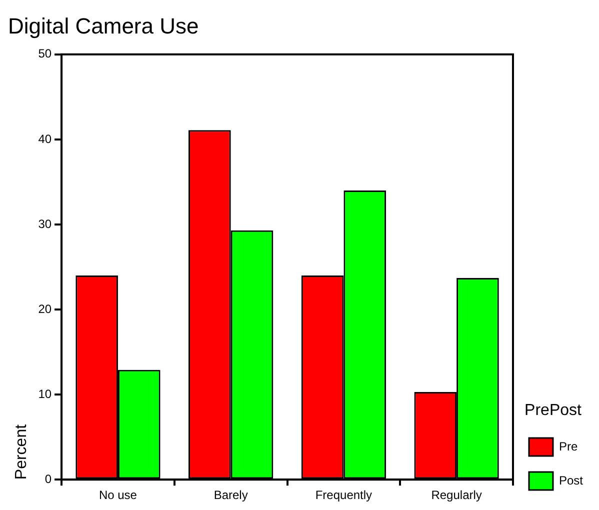 The height and width of the screenshot is (510, 599). Describe the element at coordinates (118, 495) in the screenshot. I see `x-tick-label: No use` at that location.